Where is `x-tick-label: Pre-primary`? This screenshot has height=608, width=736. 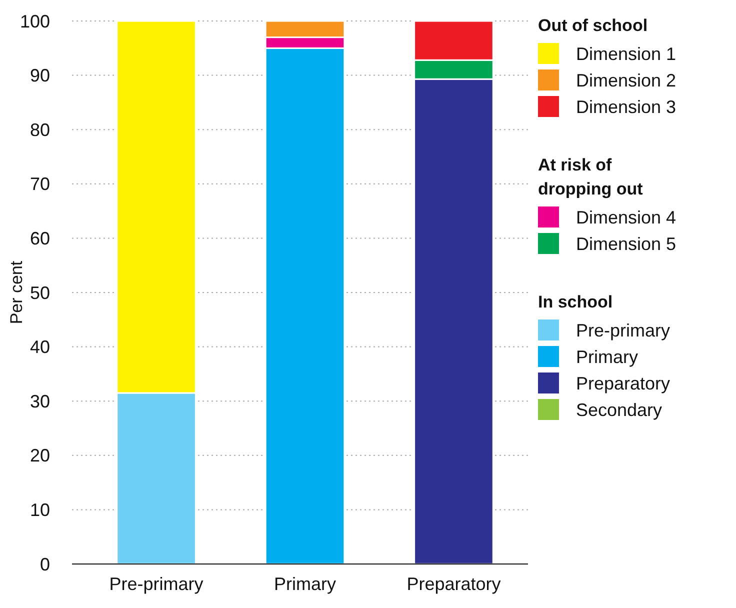
x-tick-label: Pre-primary is located at coordinates (156, 584).